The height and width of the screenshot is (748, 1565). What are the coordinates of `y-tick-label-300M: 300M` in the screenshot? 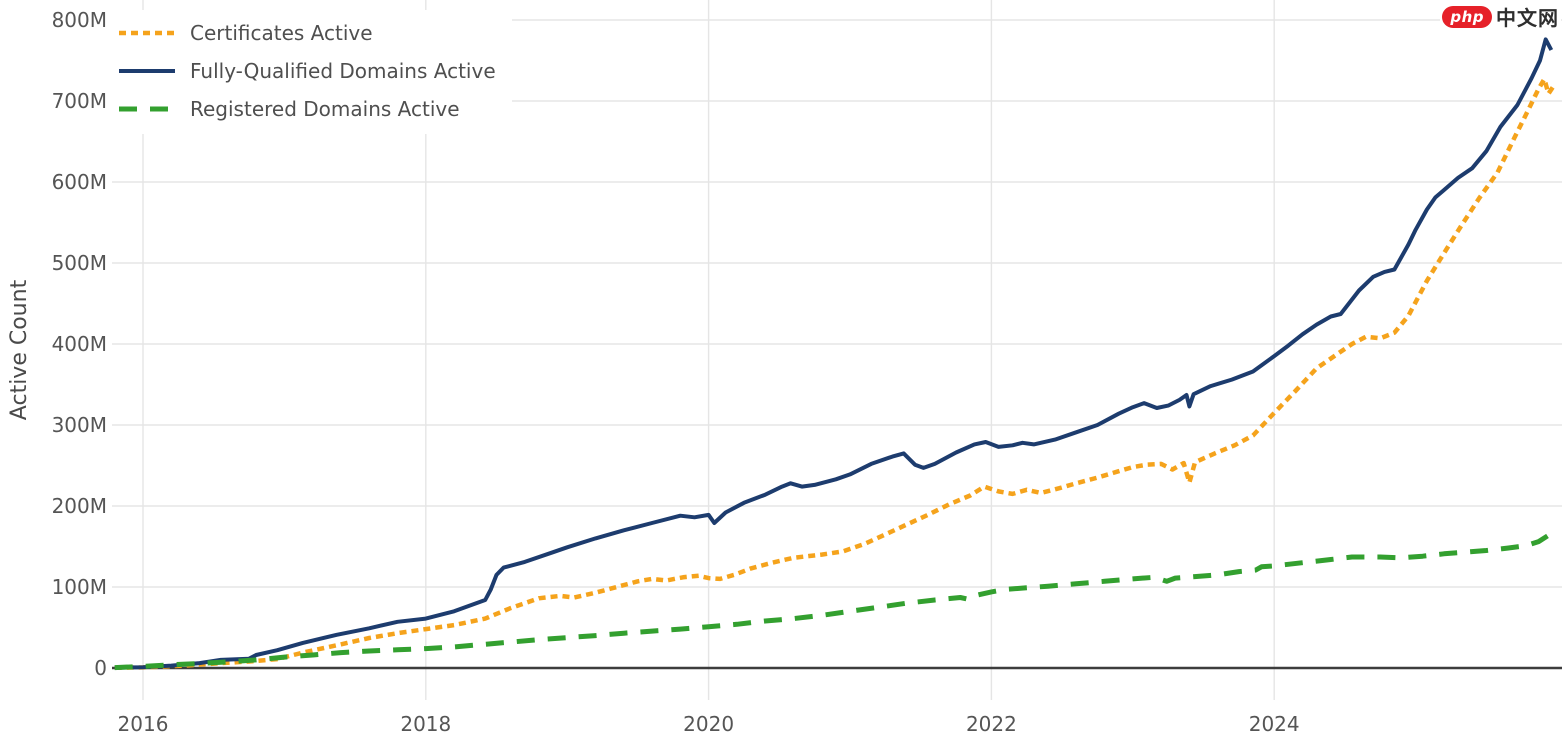 It's located at (79, 425).